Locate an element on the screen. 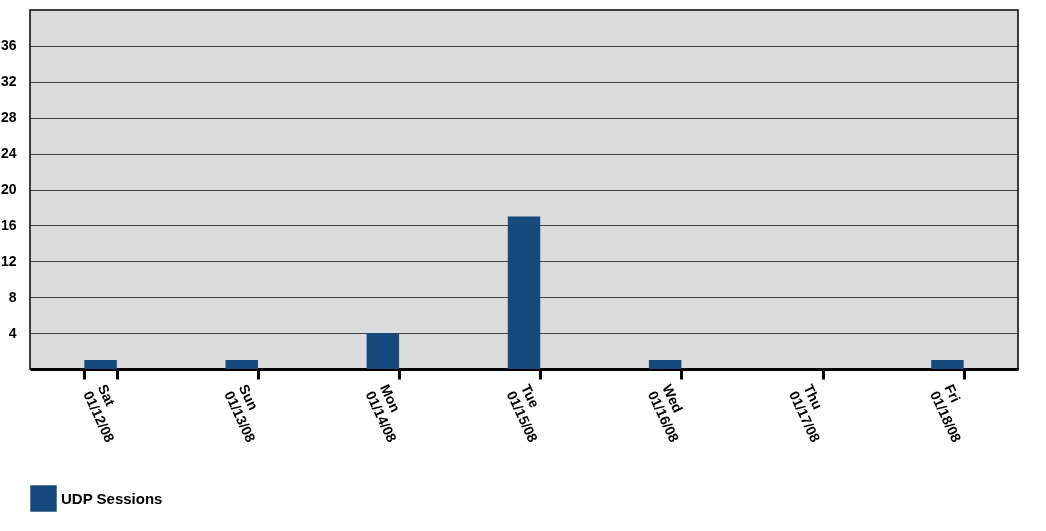  y-tick-label: 28 is located at coordinates (8, 117).